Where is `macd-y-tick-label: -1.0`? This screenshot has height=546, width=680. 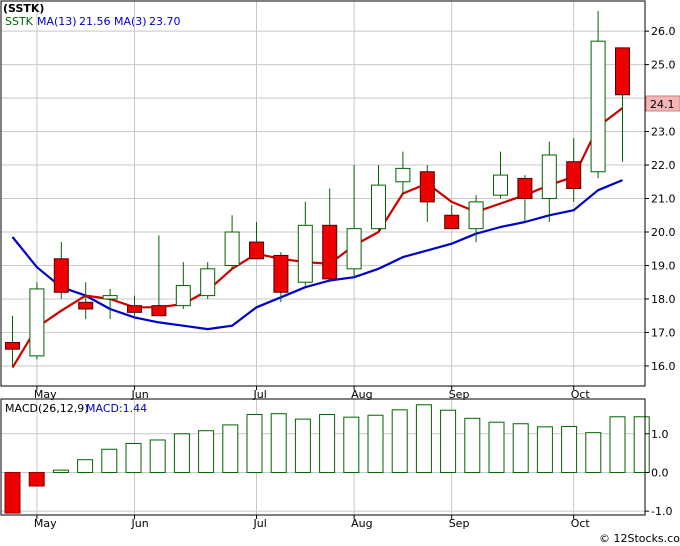
macd-y-tick-label: -1.0 is located at coordinates (661, 511).